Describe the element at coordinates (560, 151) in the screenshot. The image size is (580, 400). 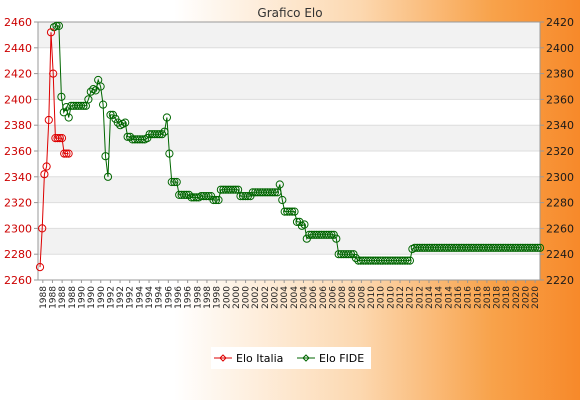
I see `right-tick-label: 2320` at that location.